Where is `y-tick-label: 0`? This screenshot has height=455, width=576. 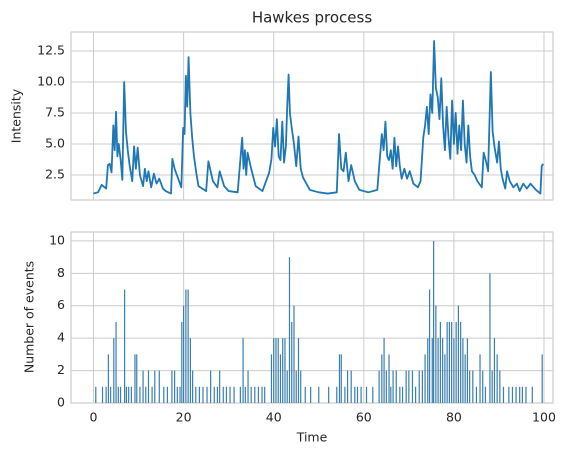 y-tick-label: 0 is located at coordinates (61, 402).